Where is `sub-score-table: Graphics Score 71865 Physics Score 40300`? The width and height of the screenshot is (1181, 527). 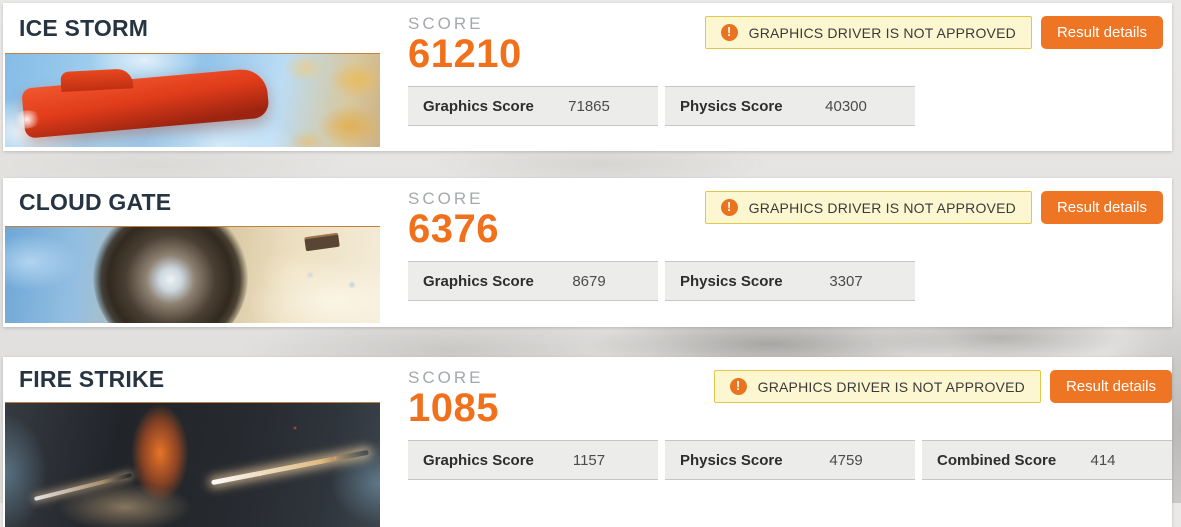
sub-score-table: Graphics Score 71865 Physics Score 40300 is located at coordinates (785, 106).